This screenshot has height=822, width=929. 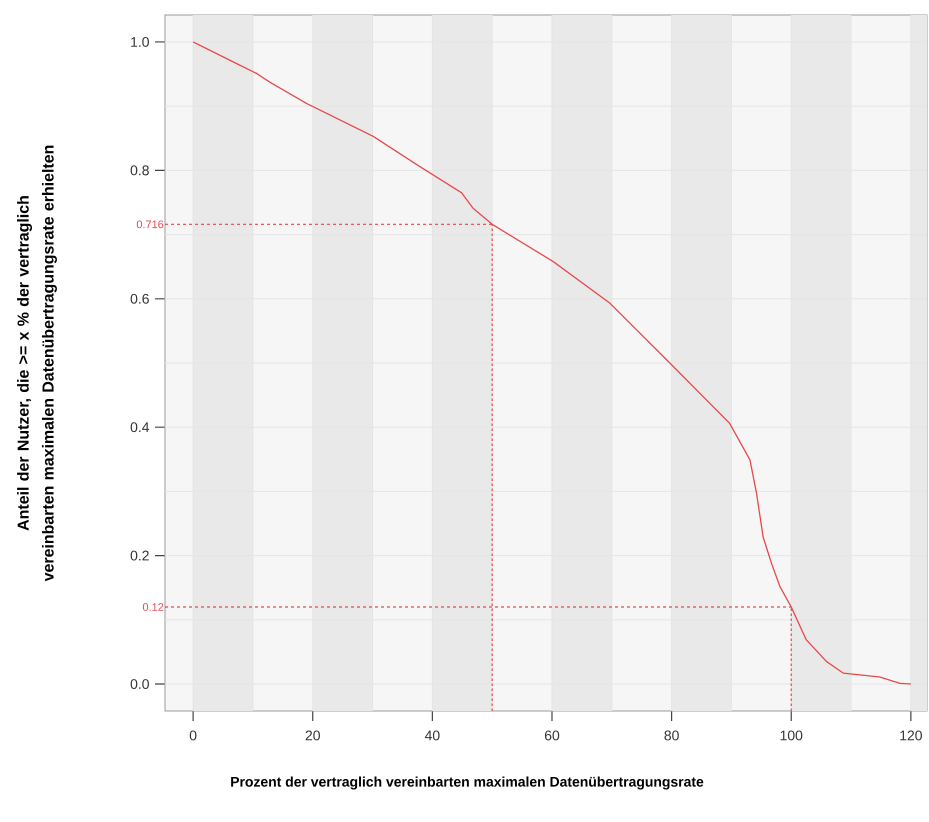 What do you see at coordinates (432, 735) in the screenshot?
I see `x-tick-label: 40` at bounding box center [432, 735].